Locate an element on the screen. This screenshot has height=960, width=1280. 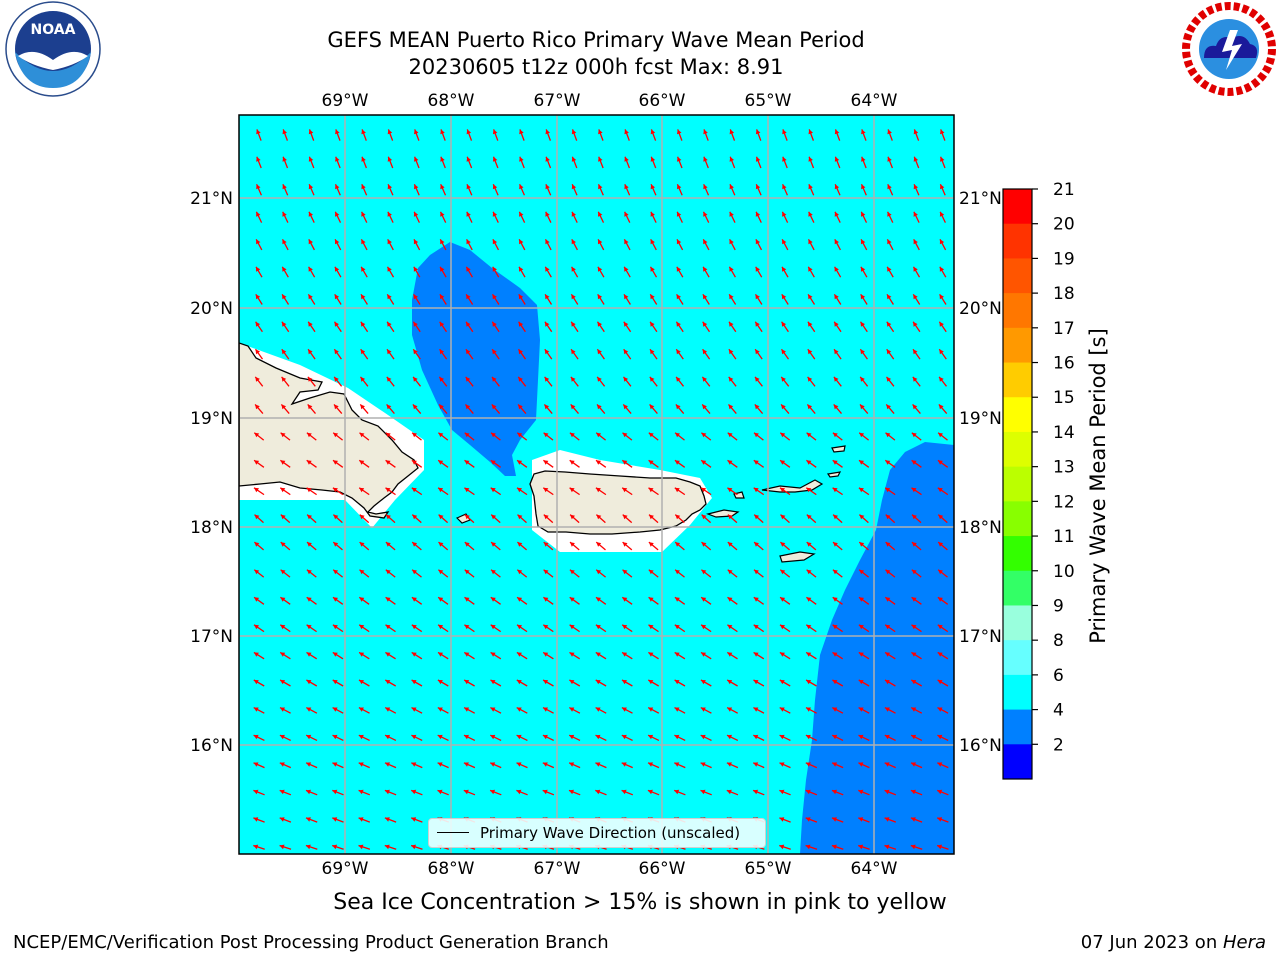
lat-labels-left: 21°N 20°N 19°N 18°N 17°N 16°N is located at coordinates (211, 472).